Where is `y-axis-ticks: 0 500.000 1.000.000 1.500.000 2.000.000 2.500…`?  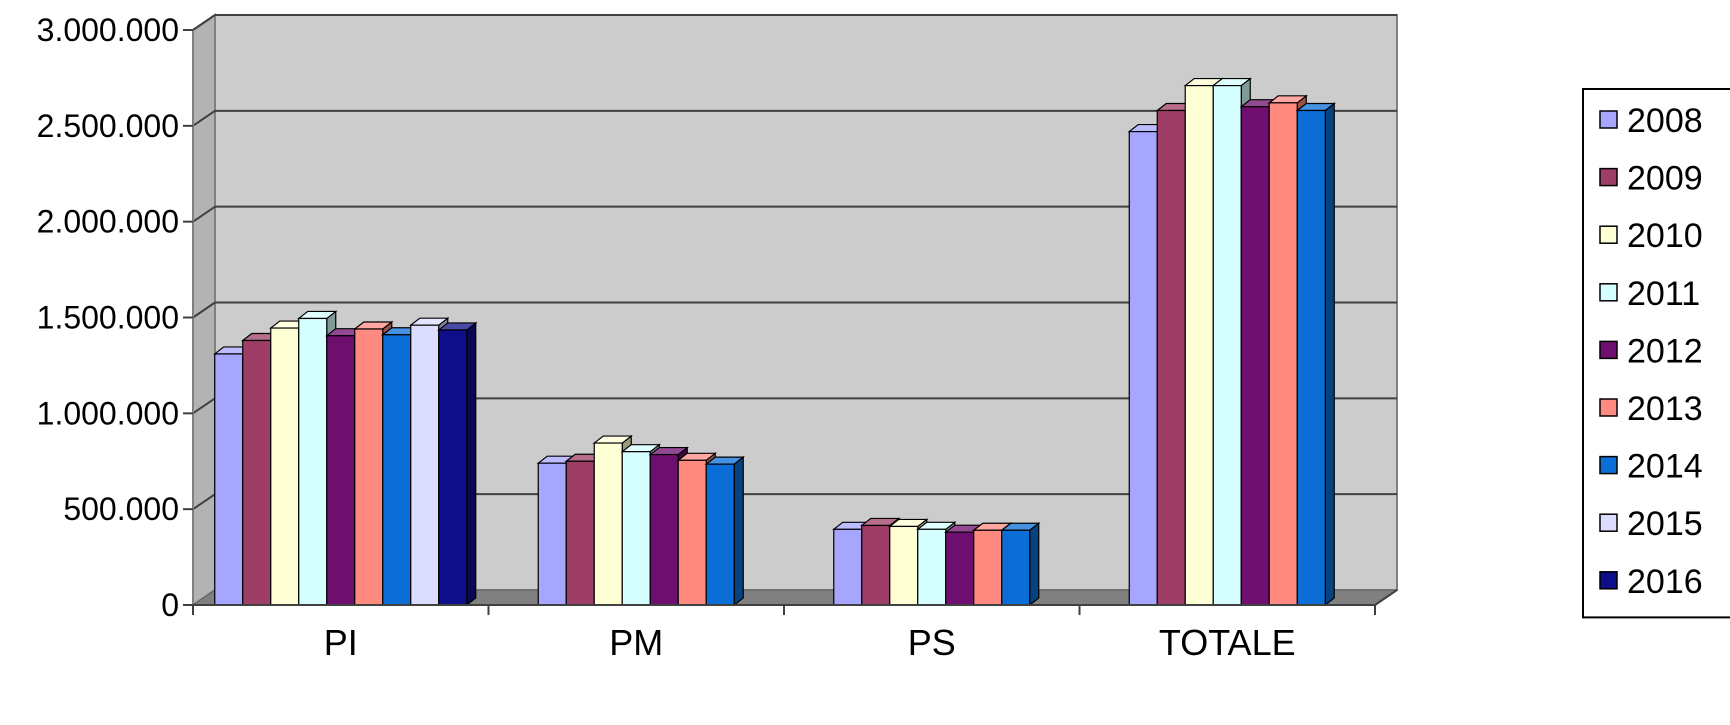
y-axis-ticks: 0 500.000 1.000.000 1.500.000 2.000.000 2.500… is located at coordinates (115, 317).